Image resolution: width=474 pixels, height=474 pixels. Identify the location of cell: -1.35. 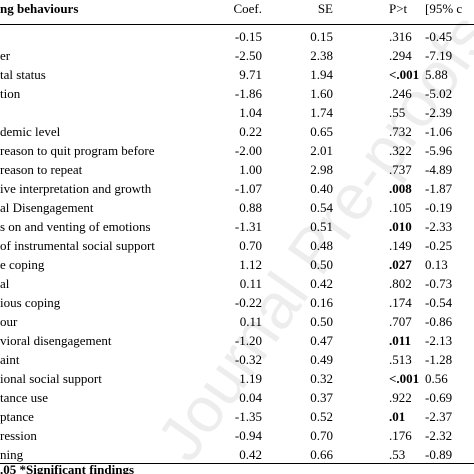
(248, 416).